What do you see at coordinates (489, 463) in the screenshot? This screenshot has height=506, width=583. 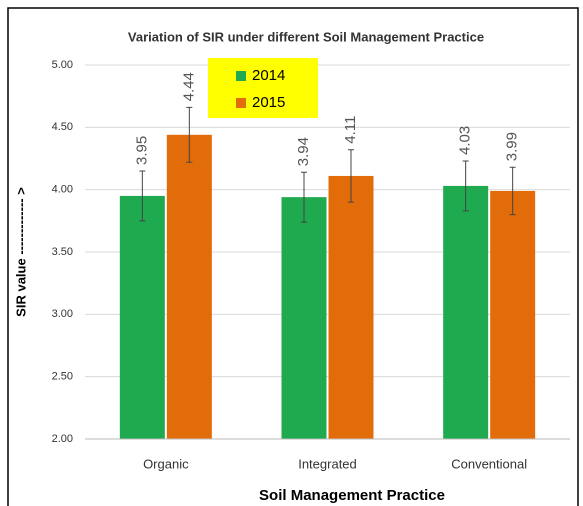 I see `x-tick-label: Conventional` at bounding box center [489, 463].